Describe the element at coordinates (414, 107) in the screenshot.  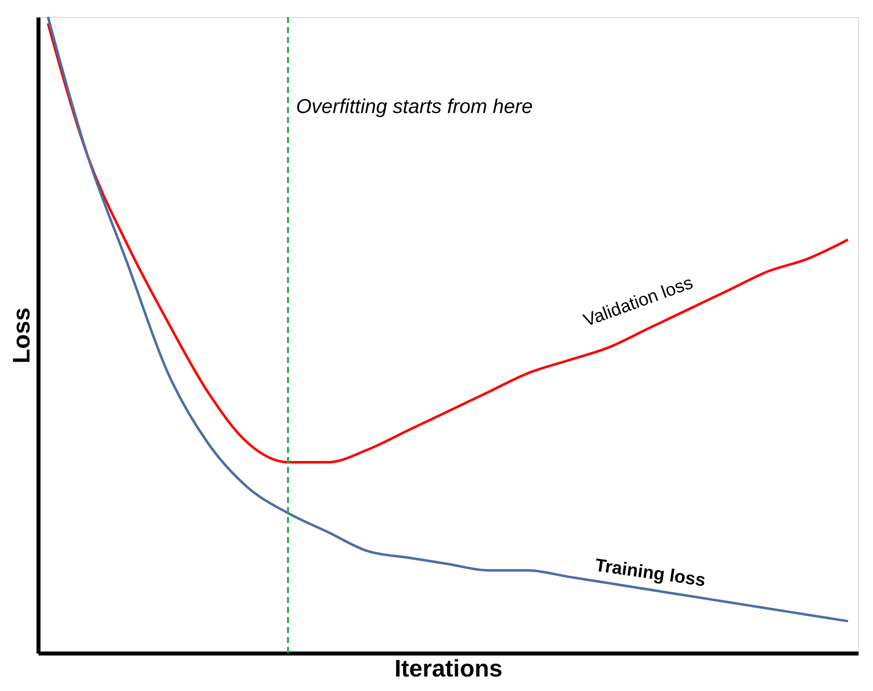
I see `annotation: Overfitting starts from here` at that location.